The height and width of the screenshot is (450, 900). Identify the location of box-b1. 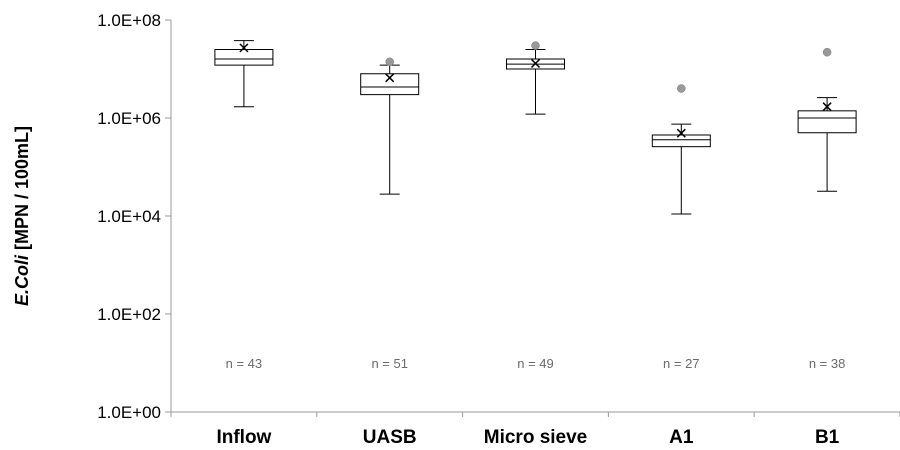
(827, 119).